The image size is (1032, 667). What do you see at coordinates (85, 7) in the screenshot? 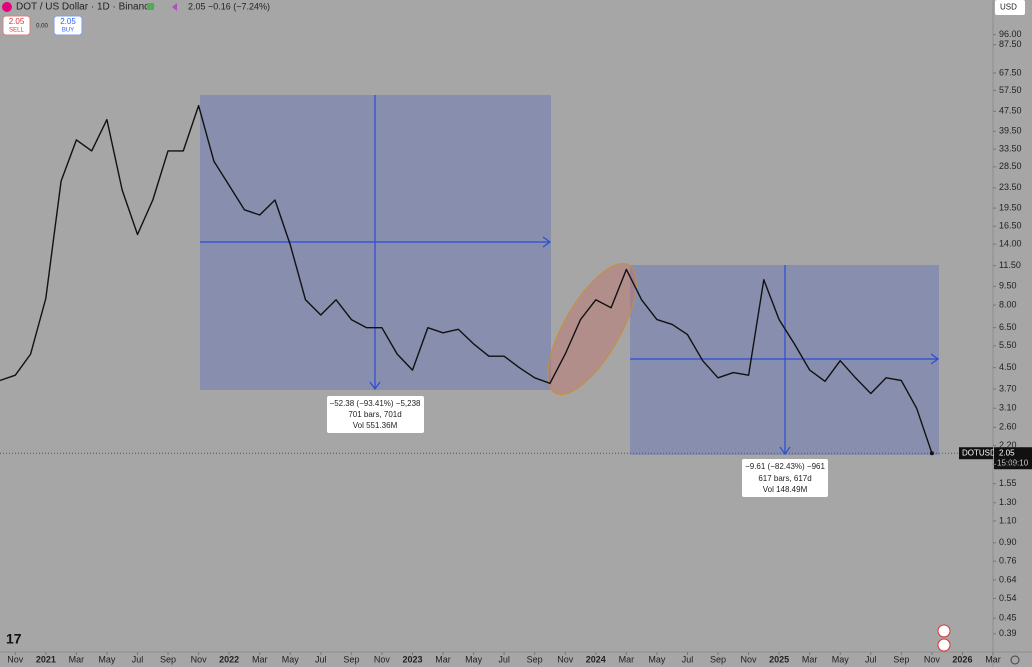
I see `symbol-title: DOT / US Dollar · 1D · Binance` at bounding box center [85, 7].